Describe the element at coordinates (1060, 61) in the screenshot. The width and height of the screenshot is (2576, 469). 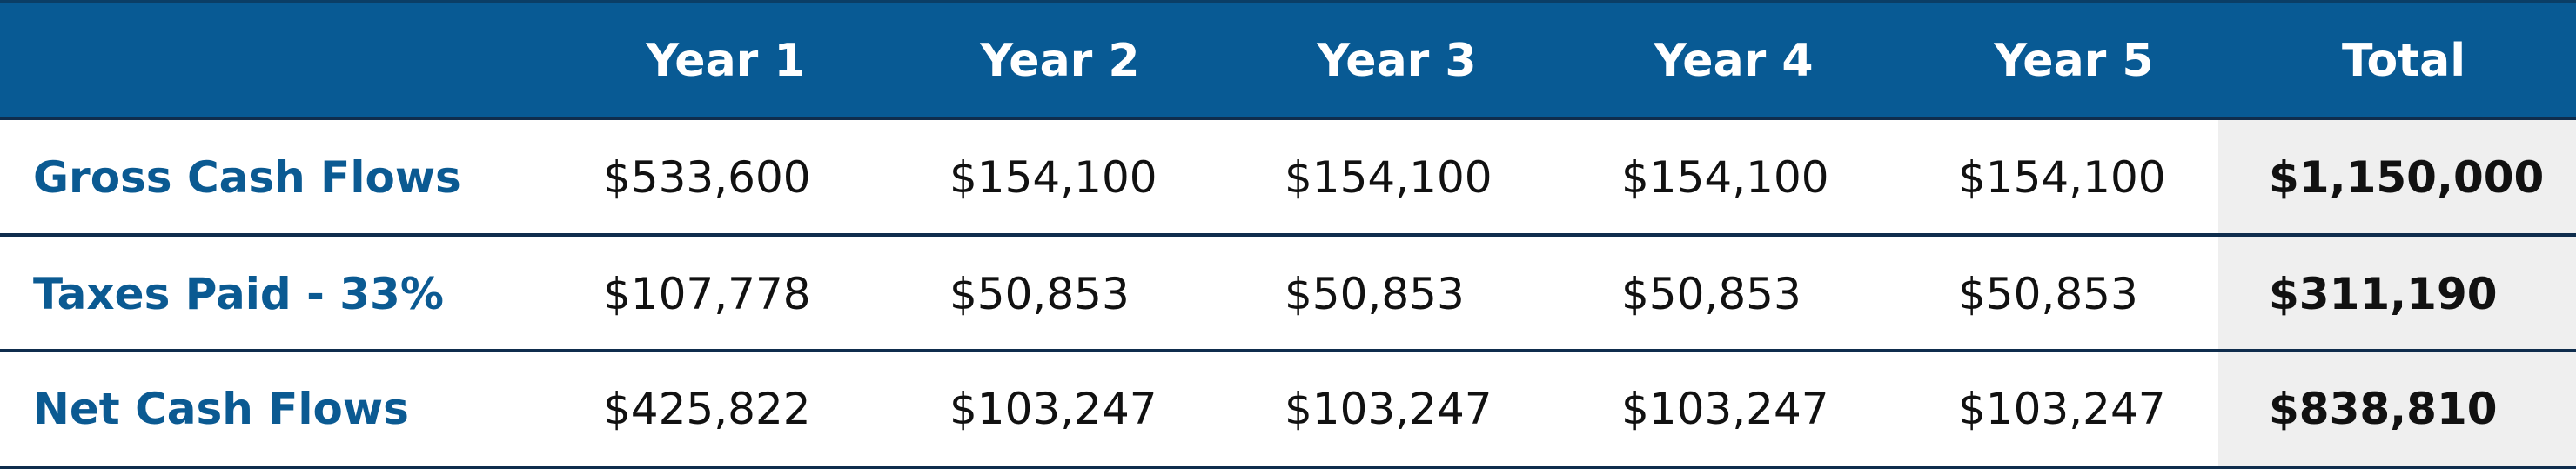
I see `column-header: Year 2` at that location.